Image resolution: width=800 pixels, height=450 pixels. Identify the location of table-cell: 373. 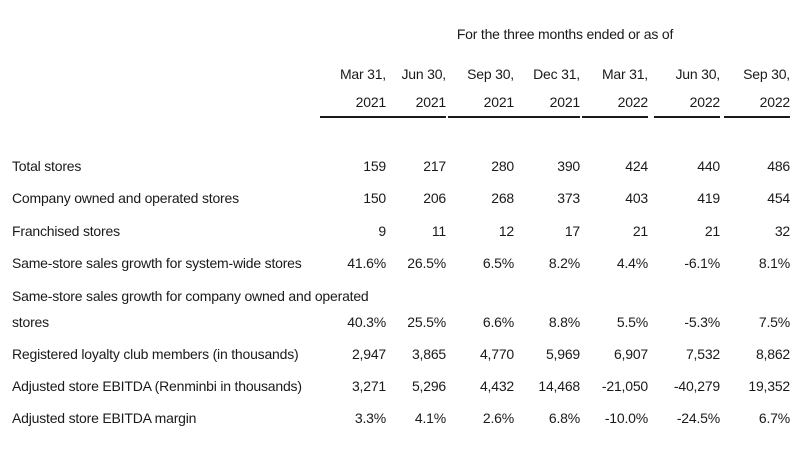
(568, 198).